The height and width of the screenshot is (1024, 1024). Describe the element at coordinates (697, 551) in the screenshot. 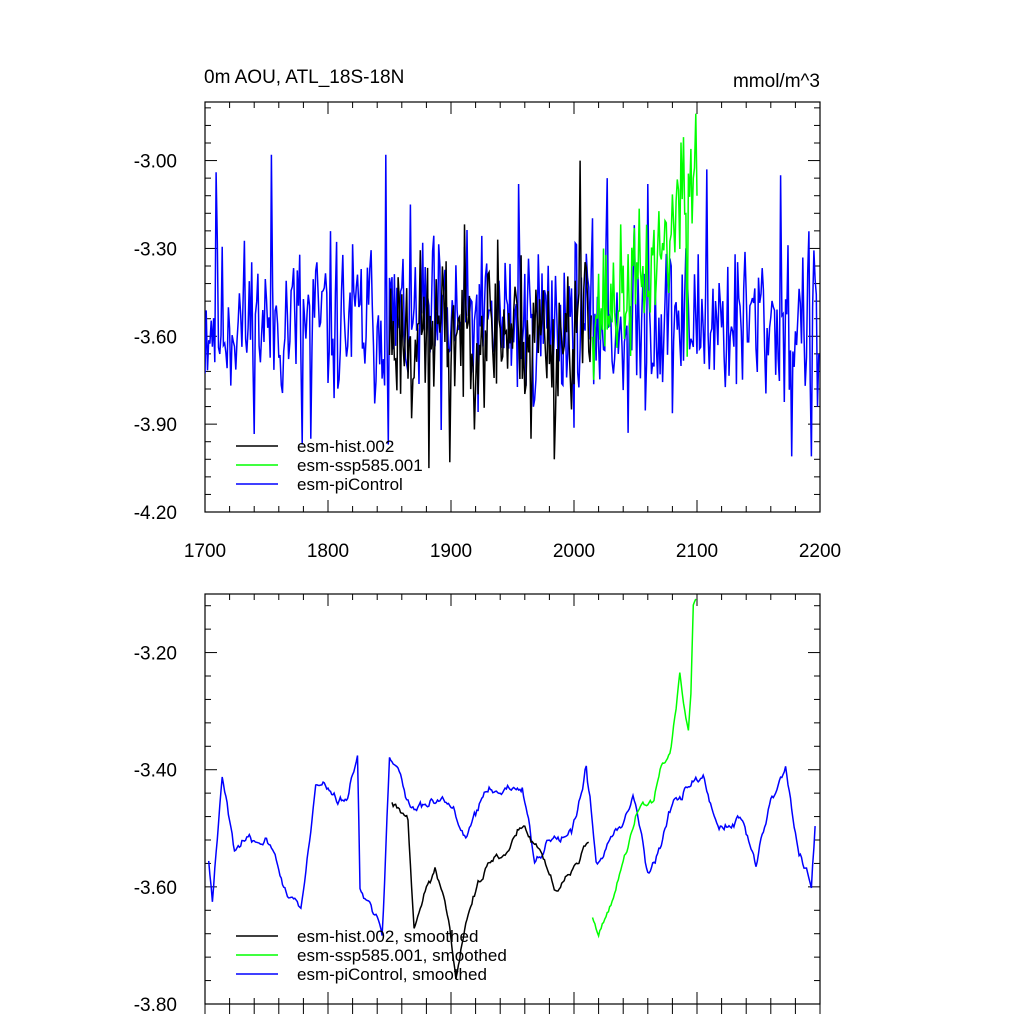

I see `x-tick-label: 2100` at that location.